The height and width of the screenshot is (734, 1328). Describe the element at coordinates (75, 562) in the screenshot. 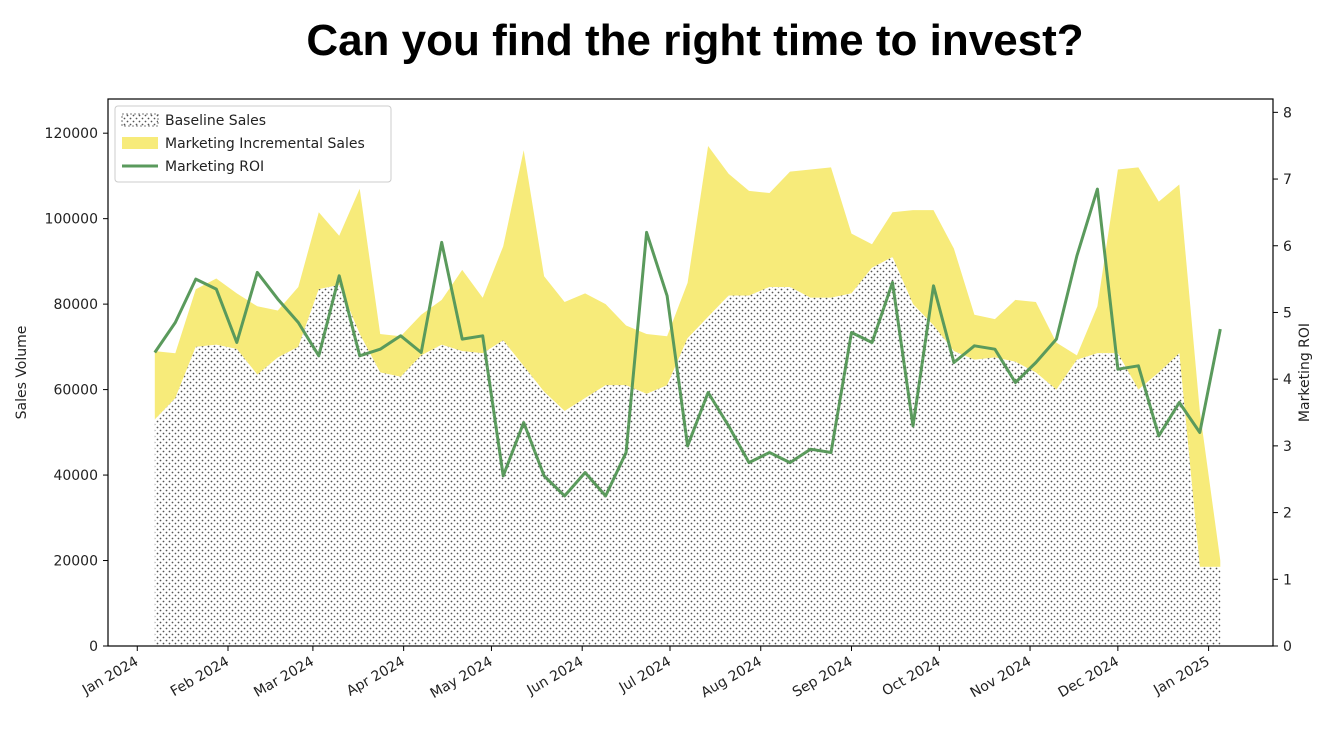

I see `y-tick-label: 20000` at that location.